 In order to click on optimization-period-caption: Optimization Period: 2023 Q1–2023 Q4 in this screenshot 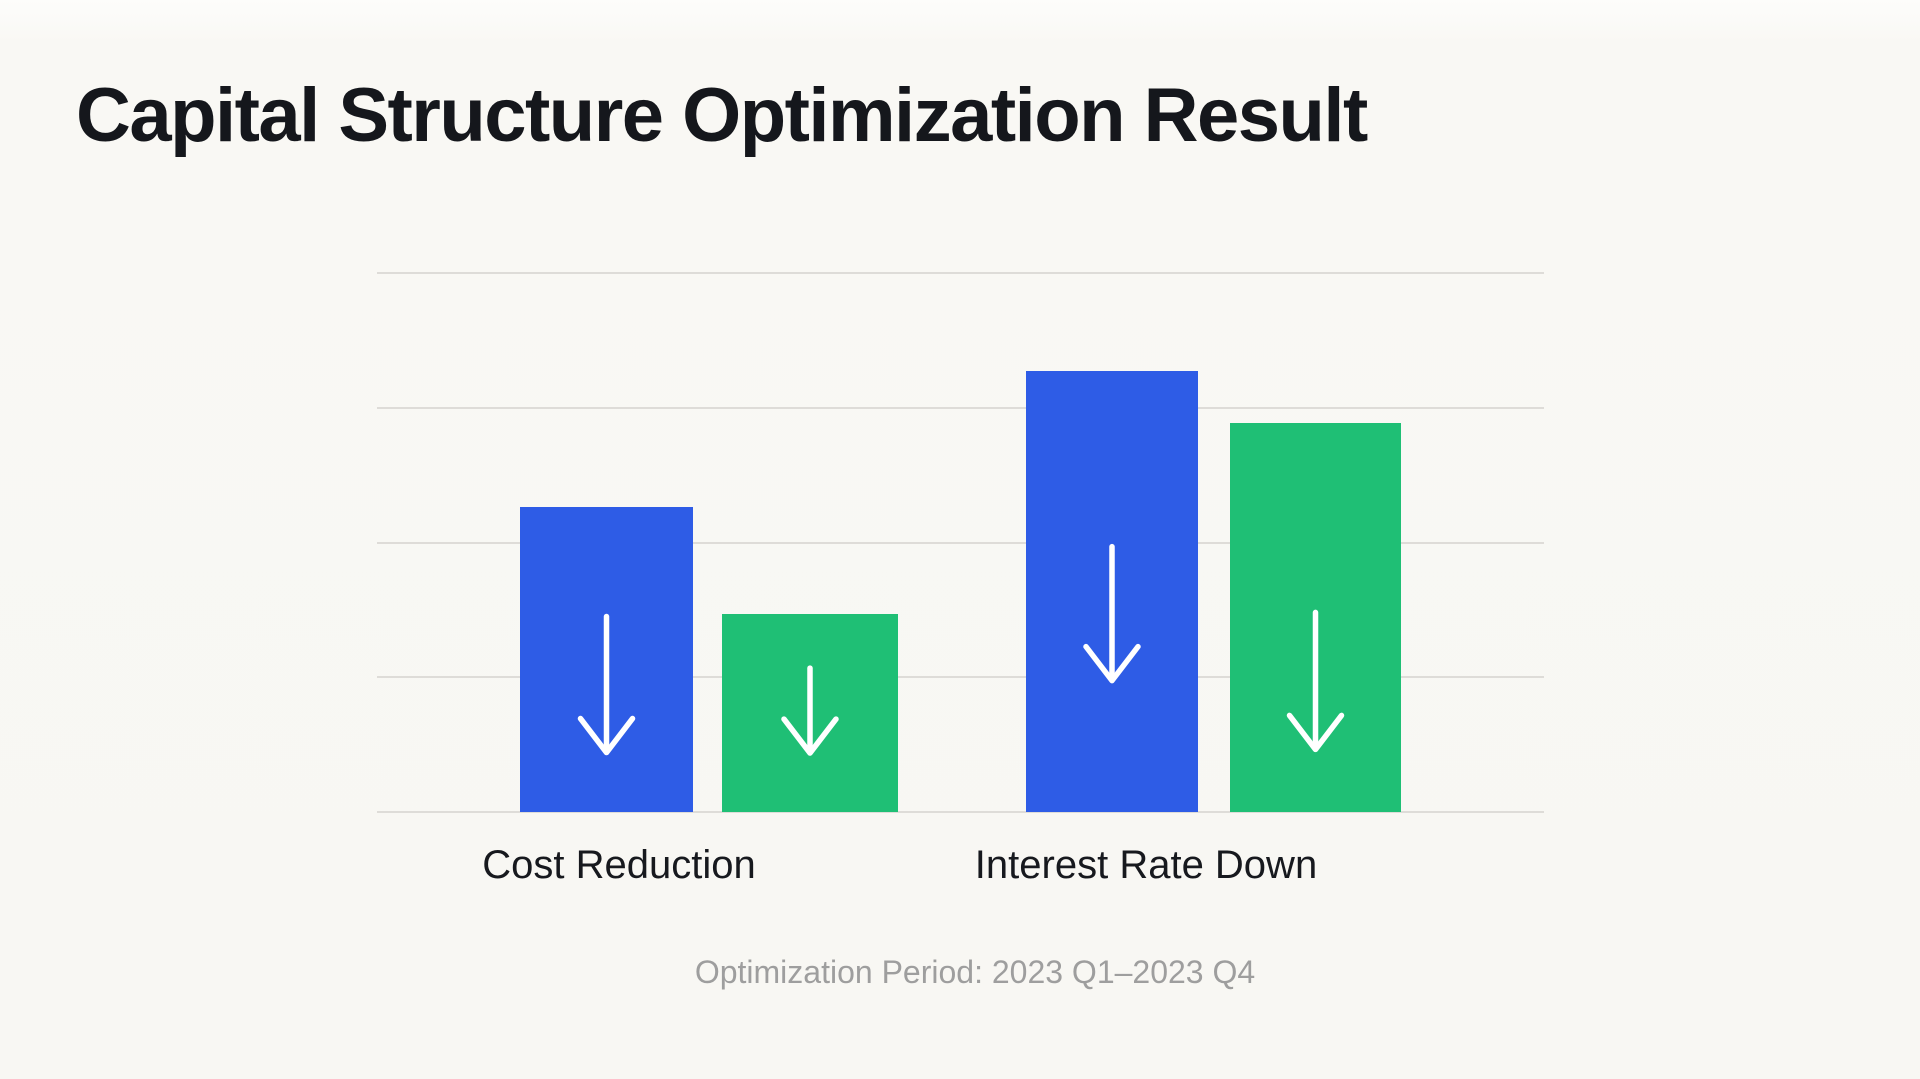, I will do `click(975, 972)`.